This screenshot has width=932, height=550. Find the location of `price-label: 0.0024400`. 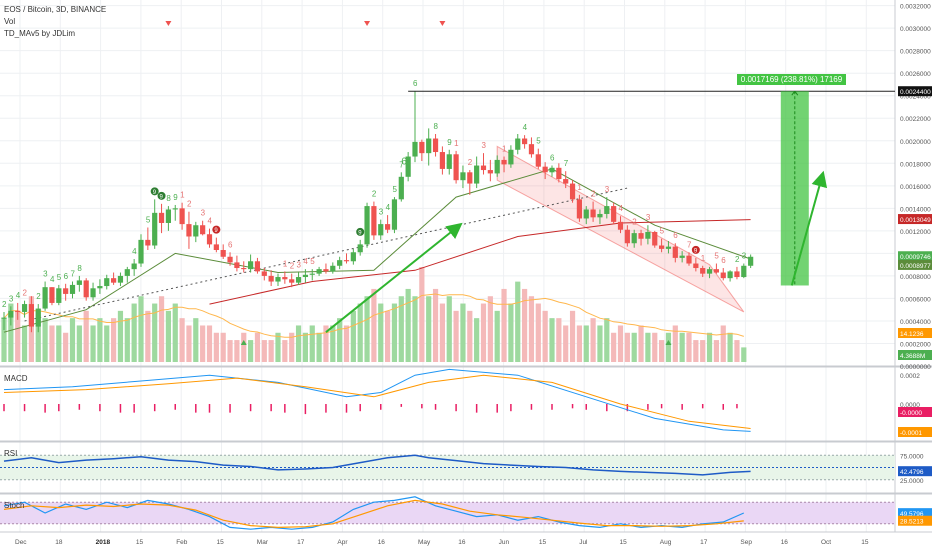

price-label: 0.0024400 is located at coordinates (915, 92).